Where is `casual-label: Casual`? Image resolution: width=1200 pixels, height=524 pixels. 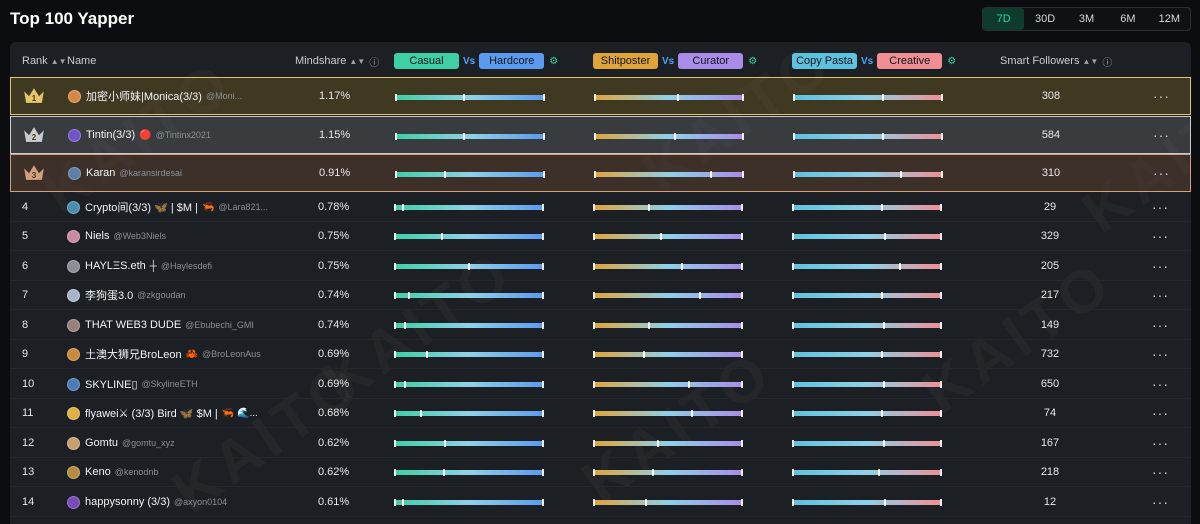 casual-label: Casual is located at coordinates (426, 61).